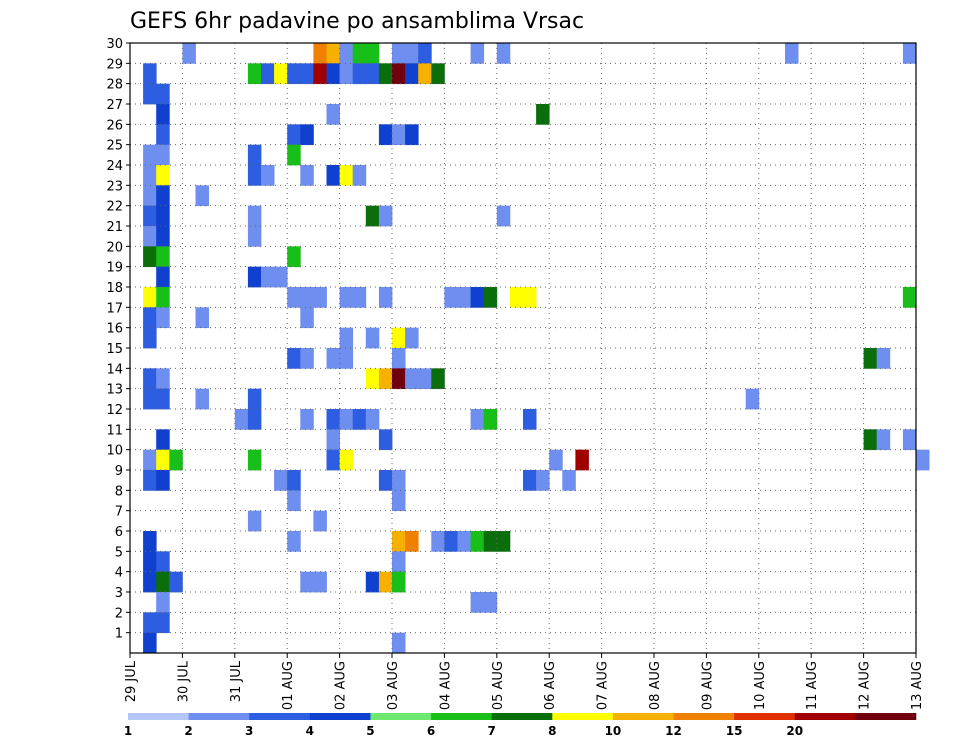  I want to click on x-tick-label: 30 JUL, so click(183, 681).